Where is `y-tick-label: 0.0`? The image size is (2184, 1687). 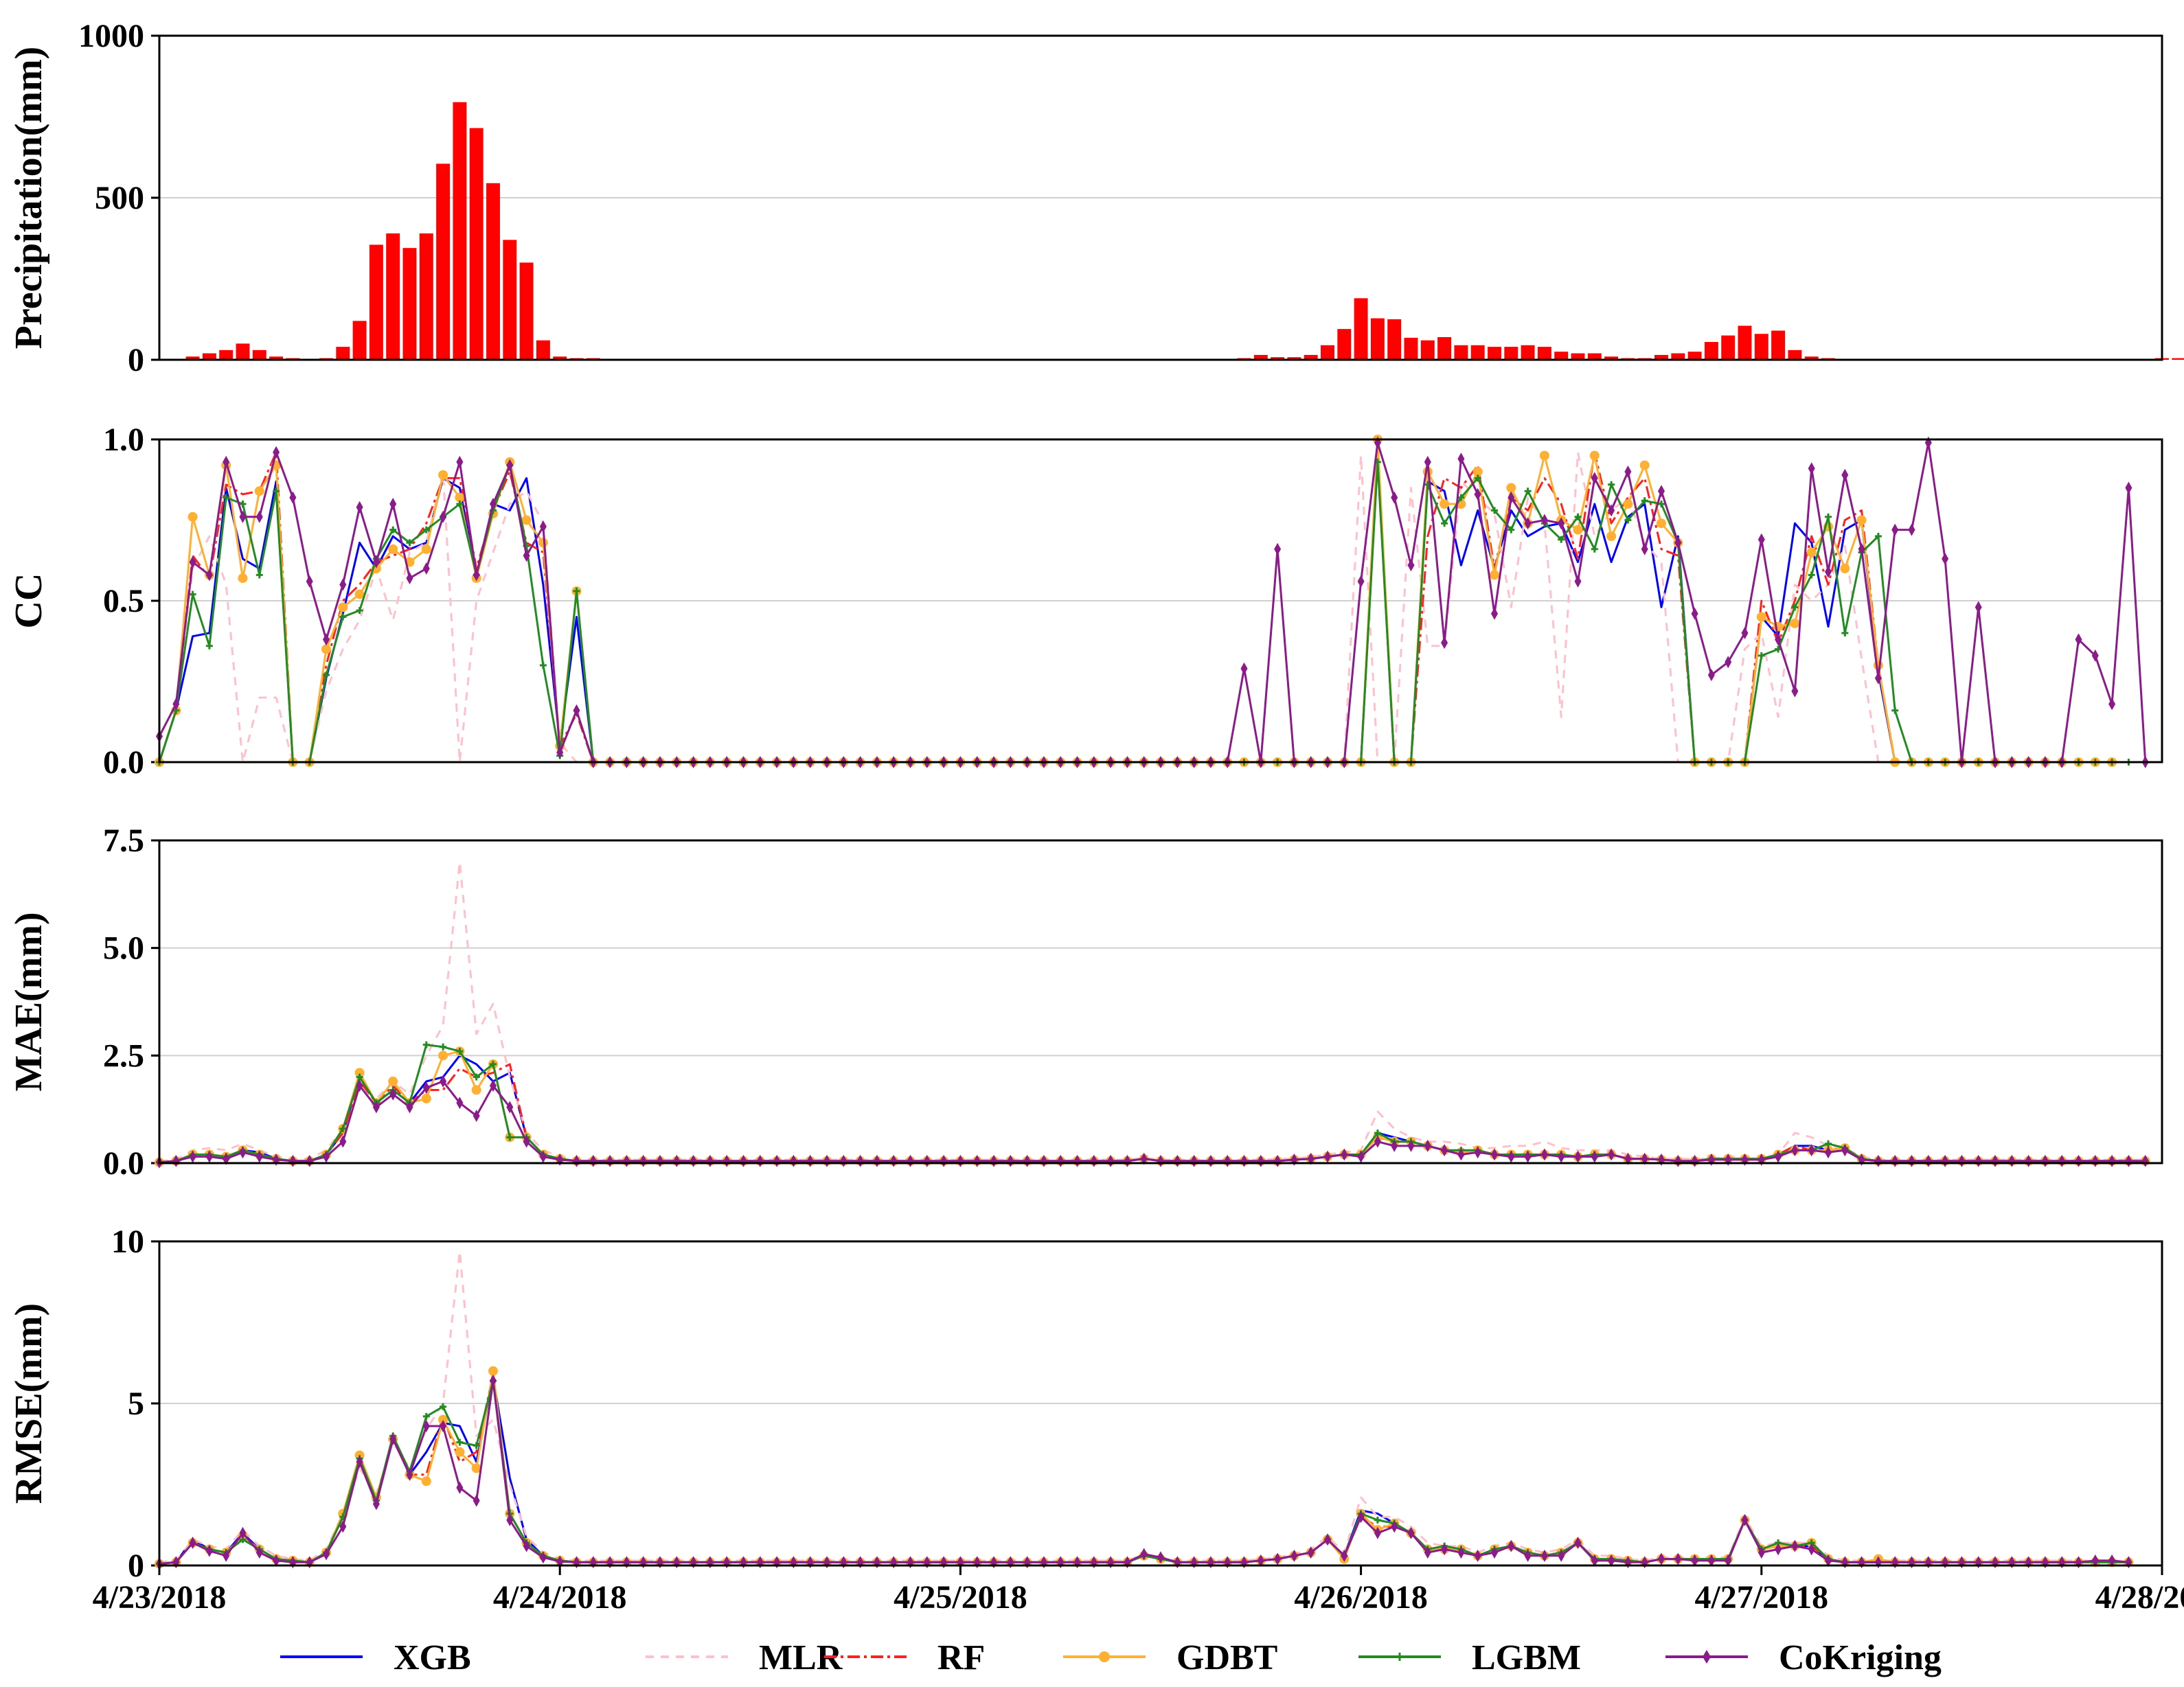
y-tick-label: 0.0 is located at coordinates (123, 762).